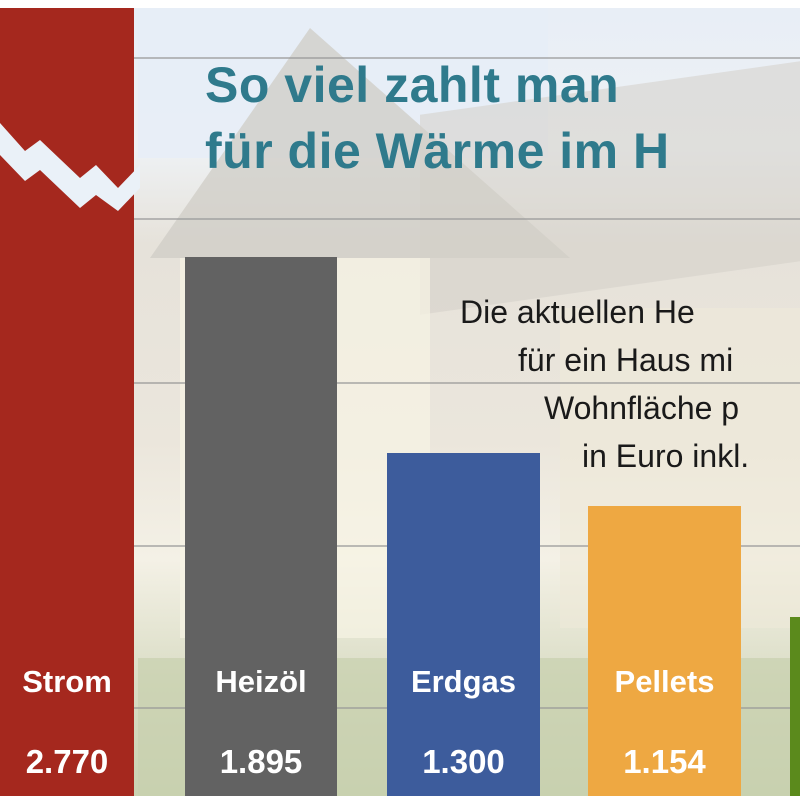 This screenshot has width=800, height=800. I want to click on subtitle-line-2: für ein Haus mi, so click(626, 360).